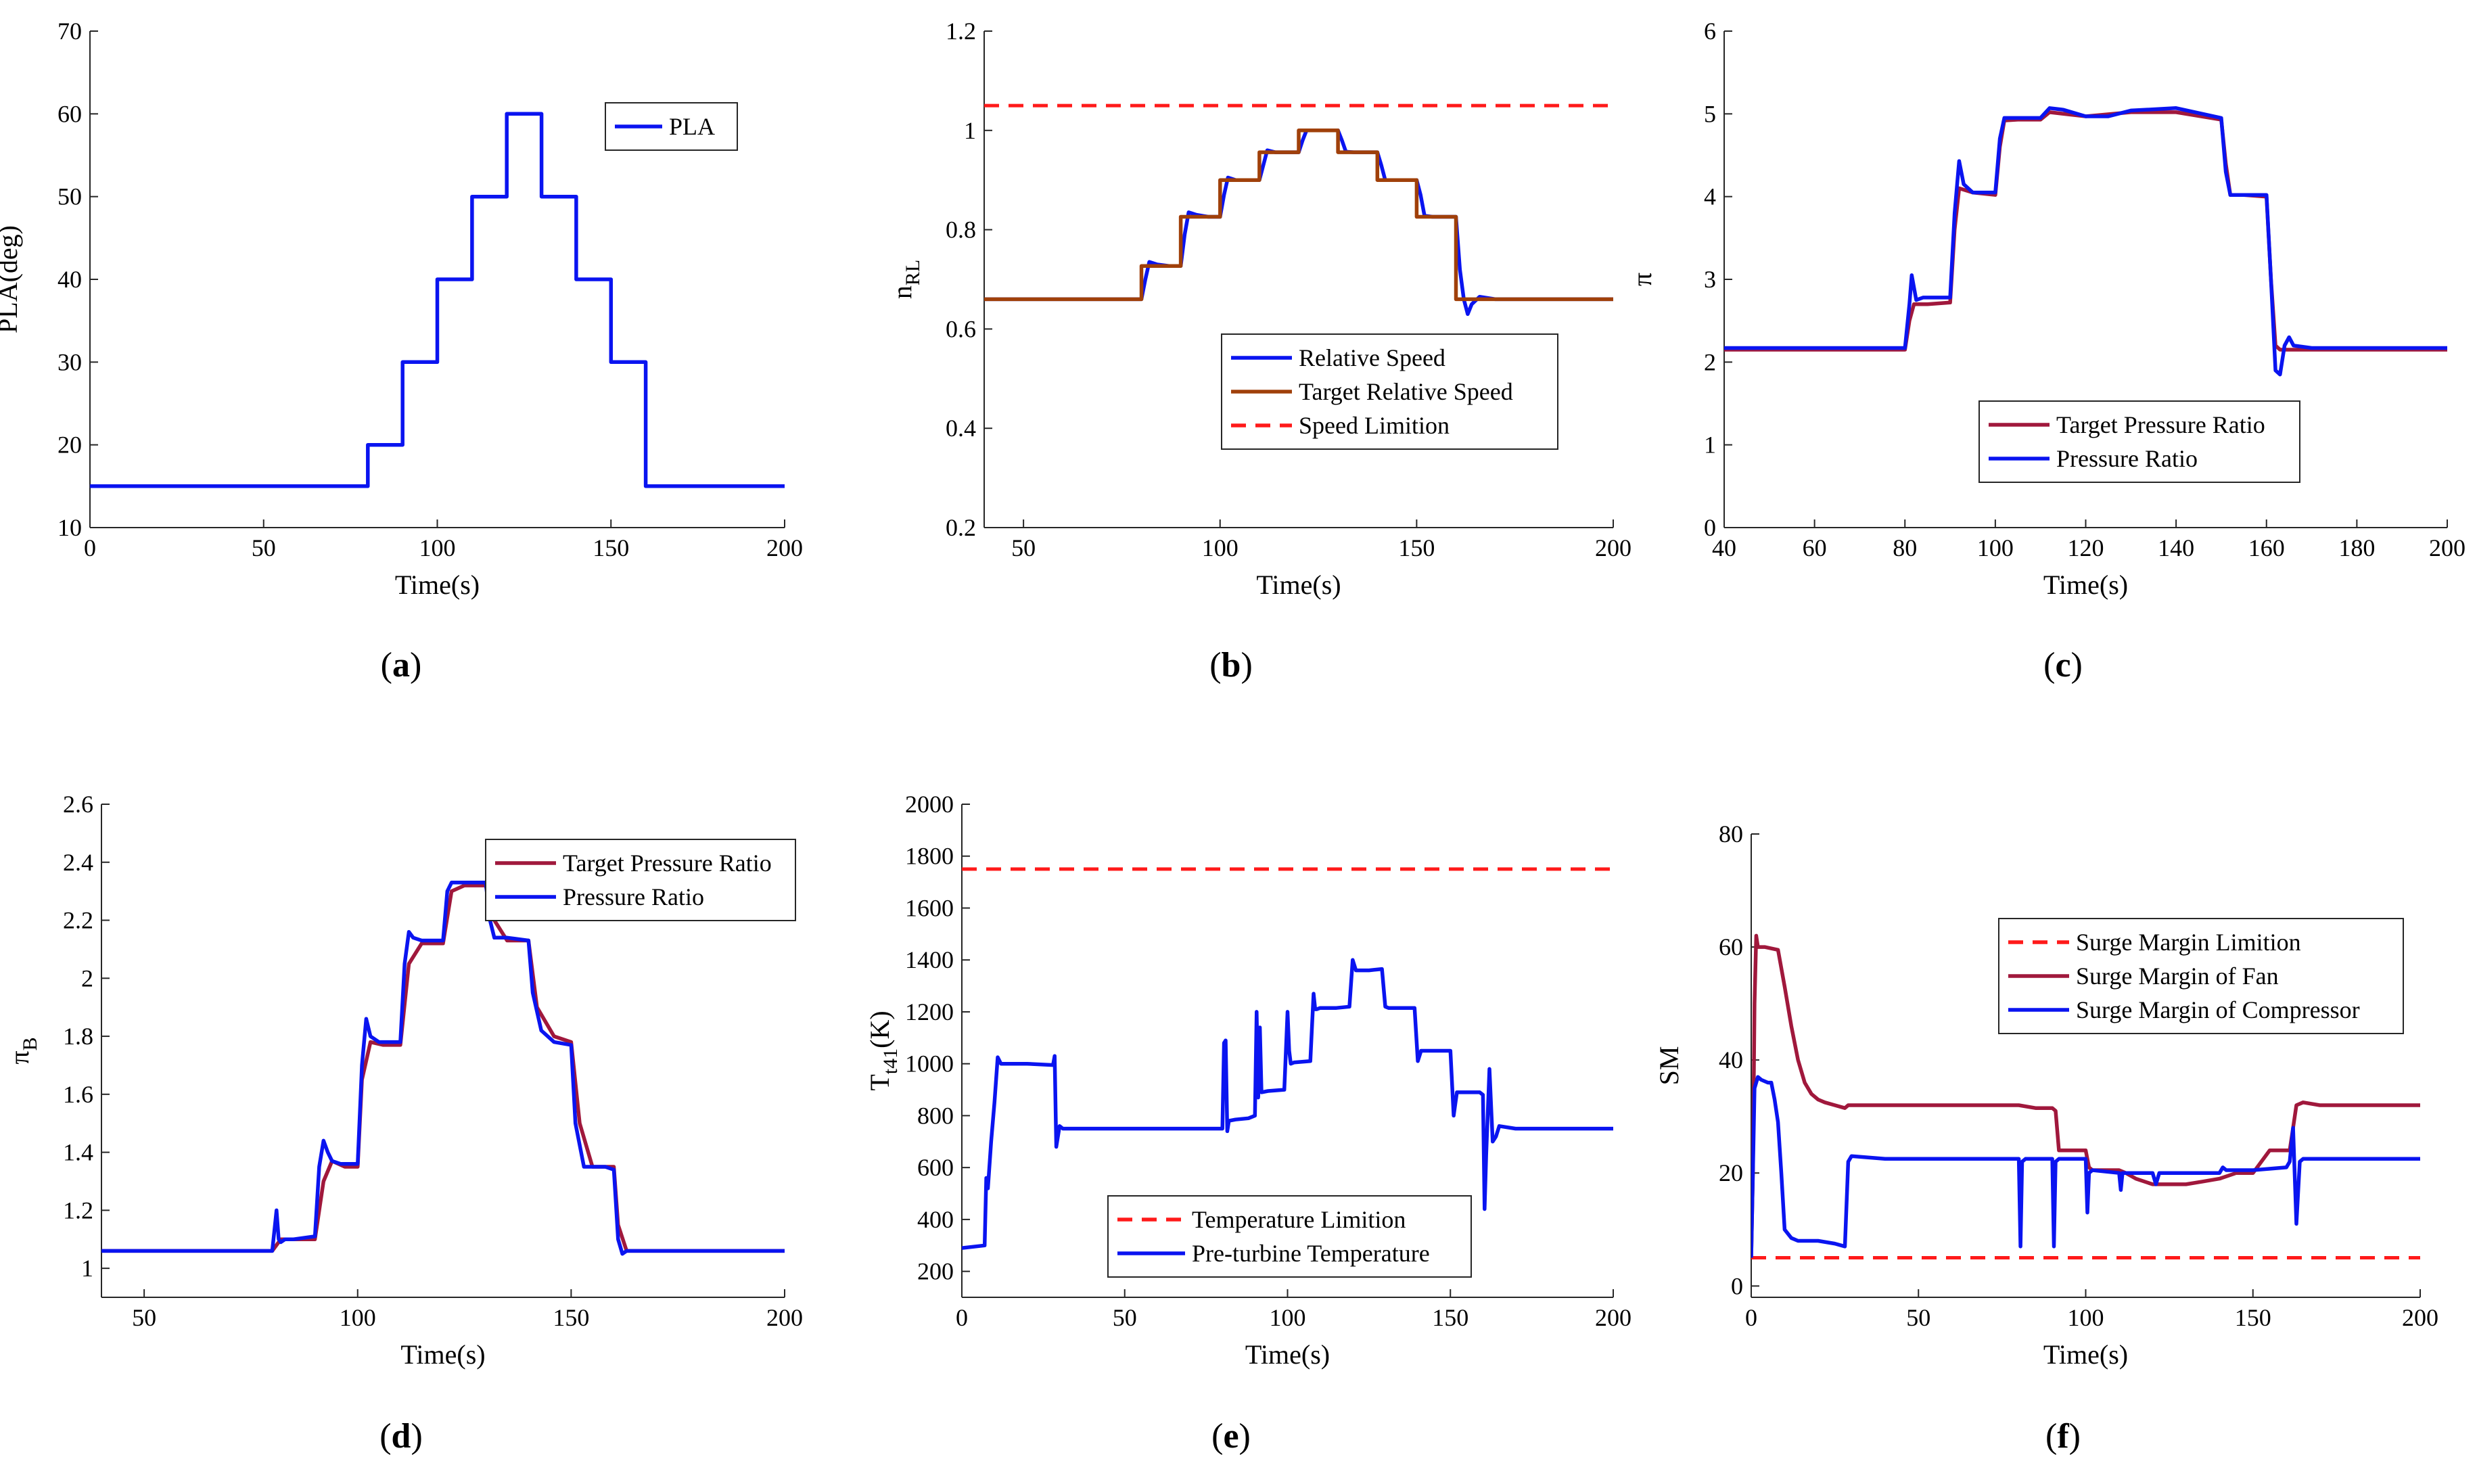 This screenshot has width=2477, height=1484. What do you see at coordinates (1231, 666) in the screenshot?
I see `caption-letter: b` at bounding box center [1231, 666].